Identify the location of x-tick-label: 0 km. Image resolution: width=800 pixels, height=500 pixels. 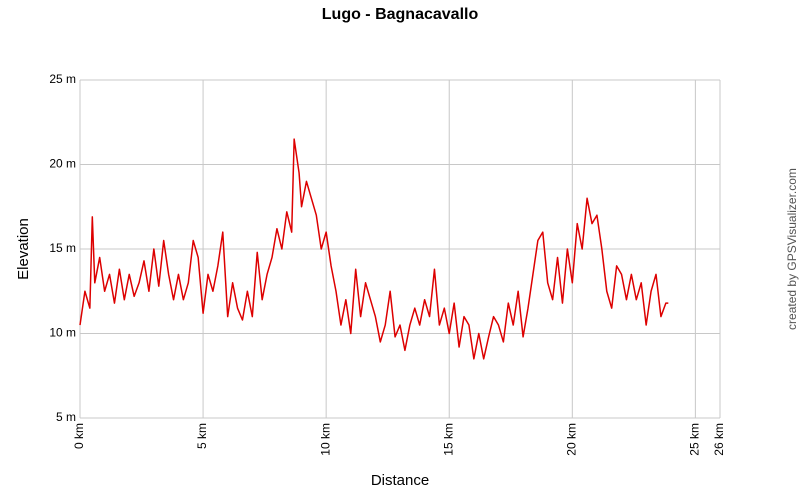
(79, 436).